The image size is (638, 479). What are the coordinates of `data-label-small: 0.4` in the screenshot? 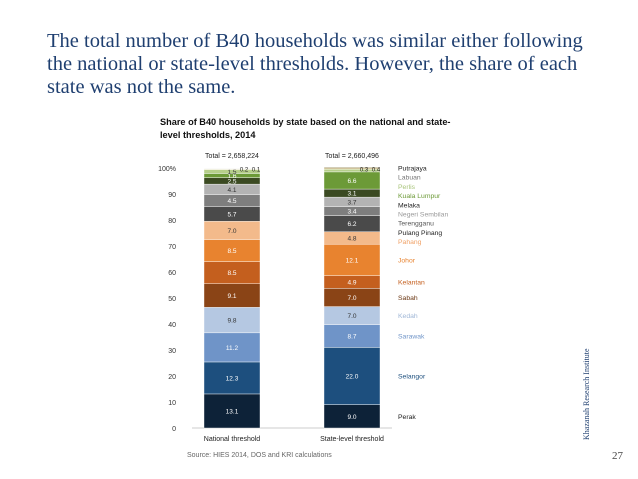 It's located at (376, 171).